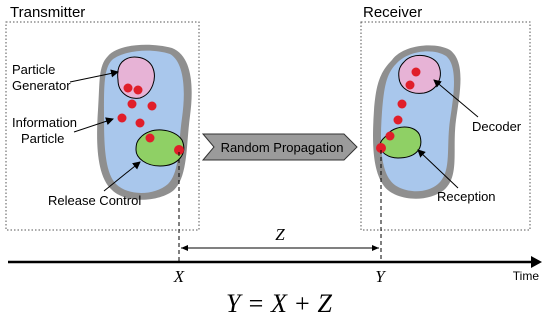  I want to click on reception-pointer, so click(438, 169).